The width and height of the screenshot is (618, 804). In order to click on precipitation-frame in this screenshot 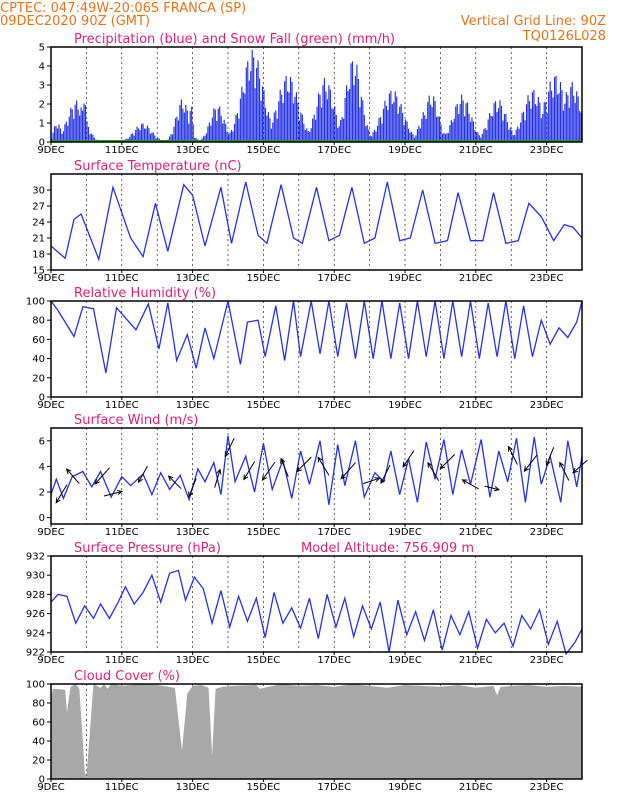, I will do `click(316, 94)`.